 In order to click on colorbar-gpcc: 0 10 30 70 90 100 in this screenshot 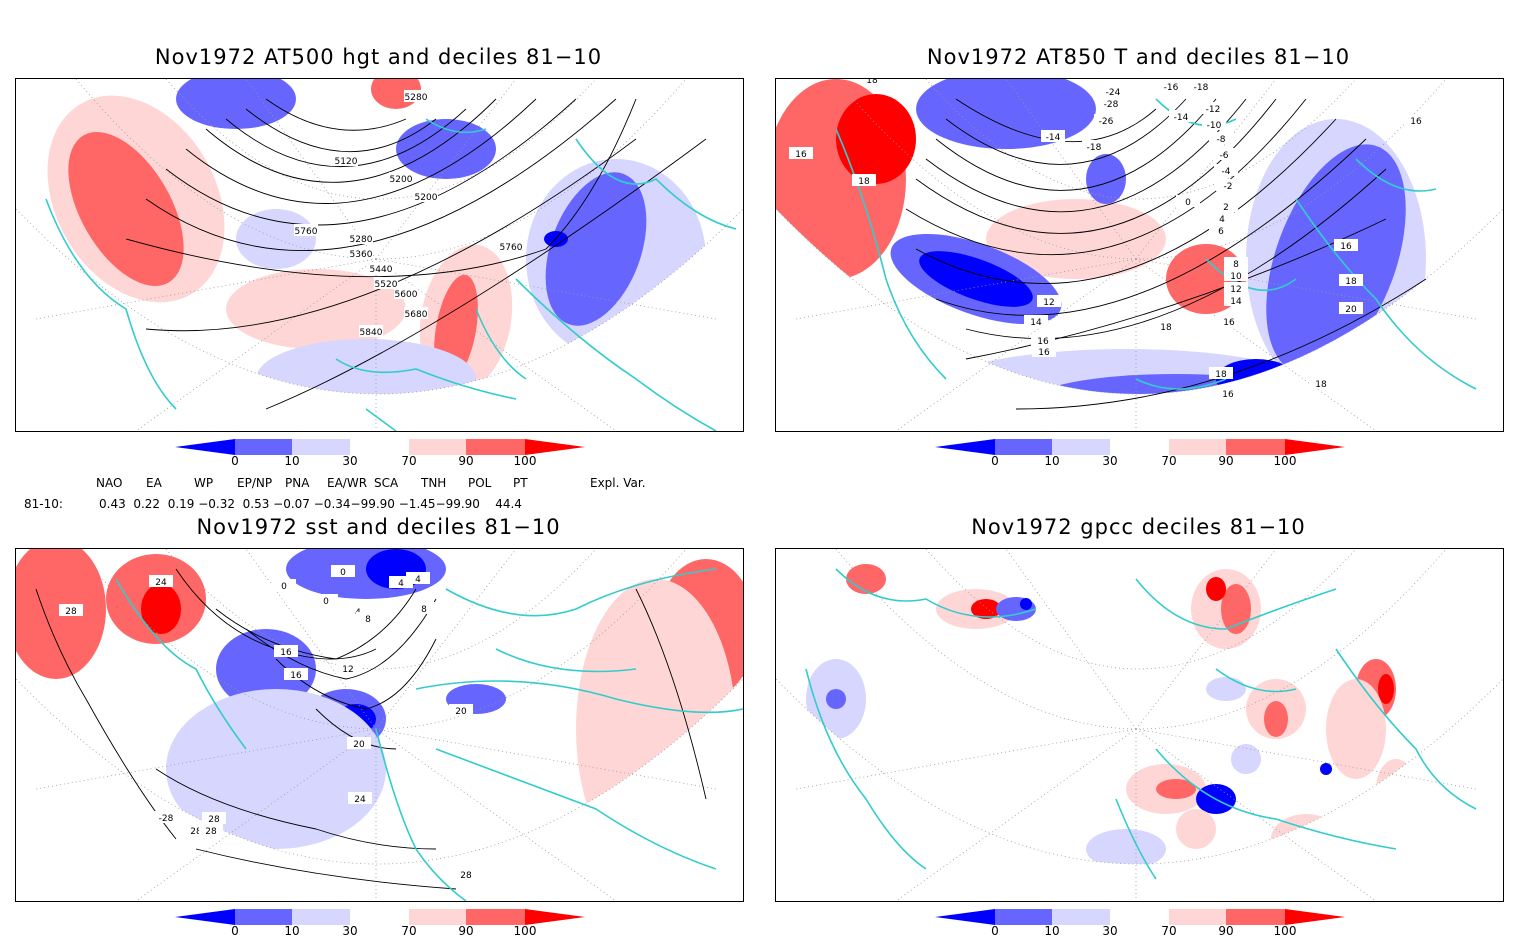, I will do `click(1140, 925)`.